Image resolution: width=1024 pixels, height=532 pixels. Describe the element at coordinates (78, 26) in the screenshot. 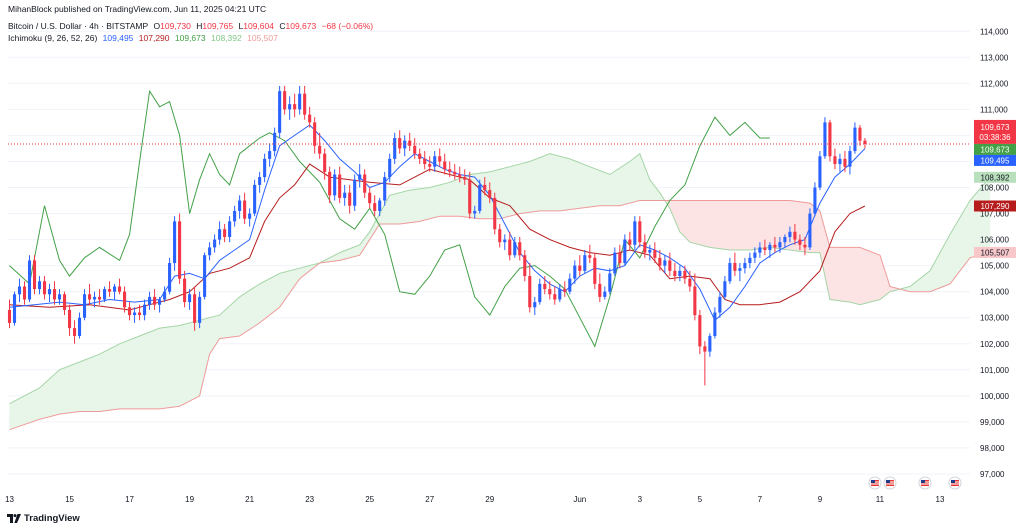

I see `symbol-title: Bitcoin / U.S. Dollar · 4h · BITSTAMP` at that location.